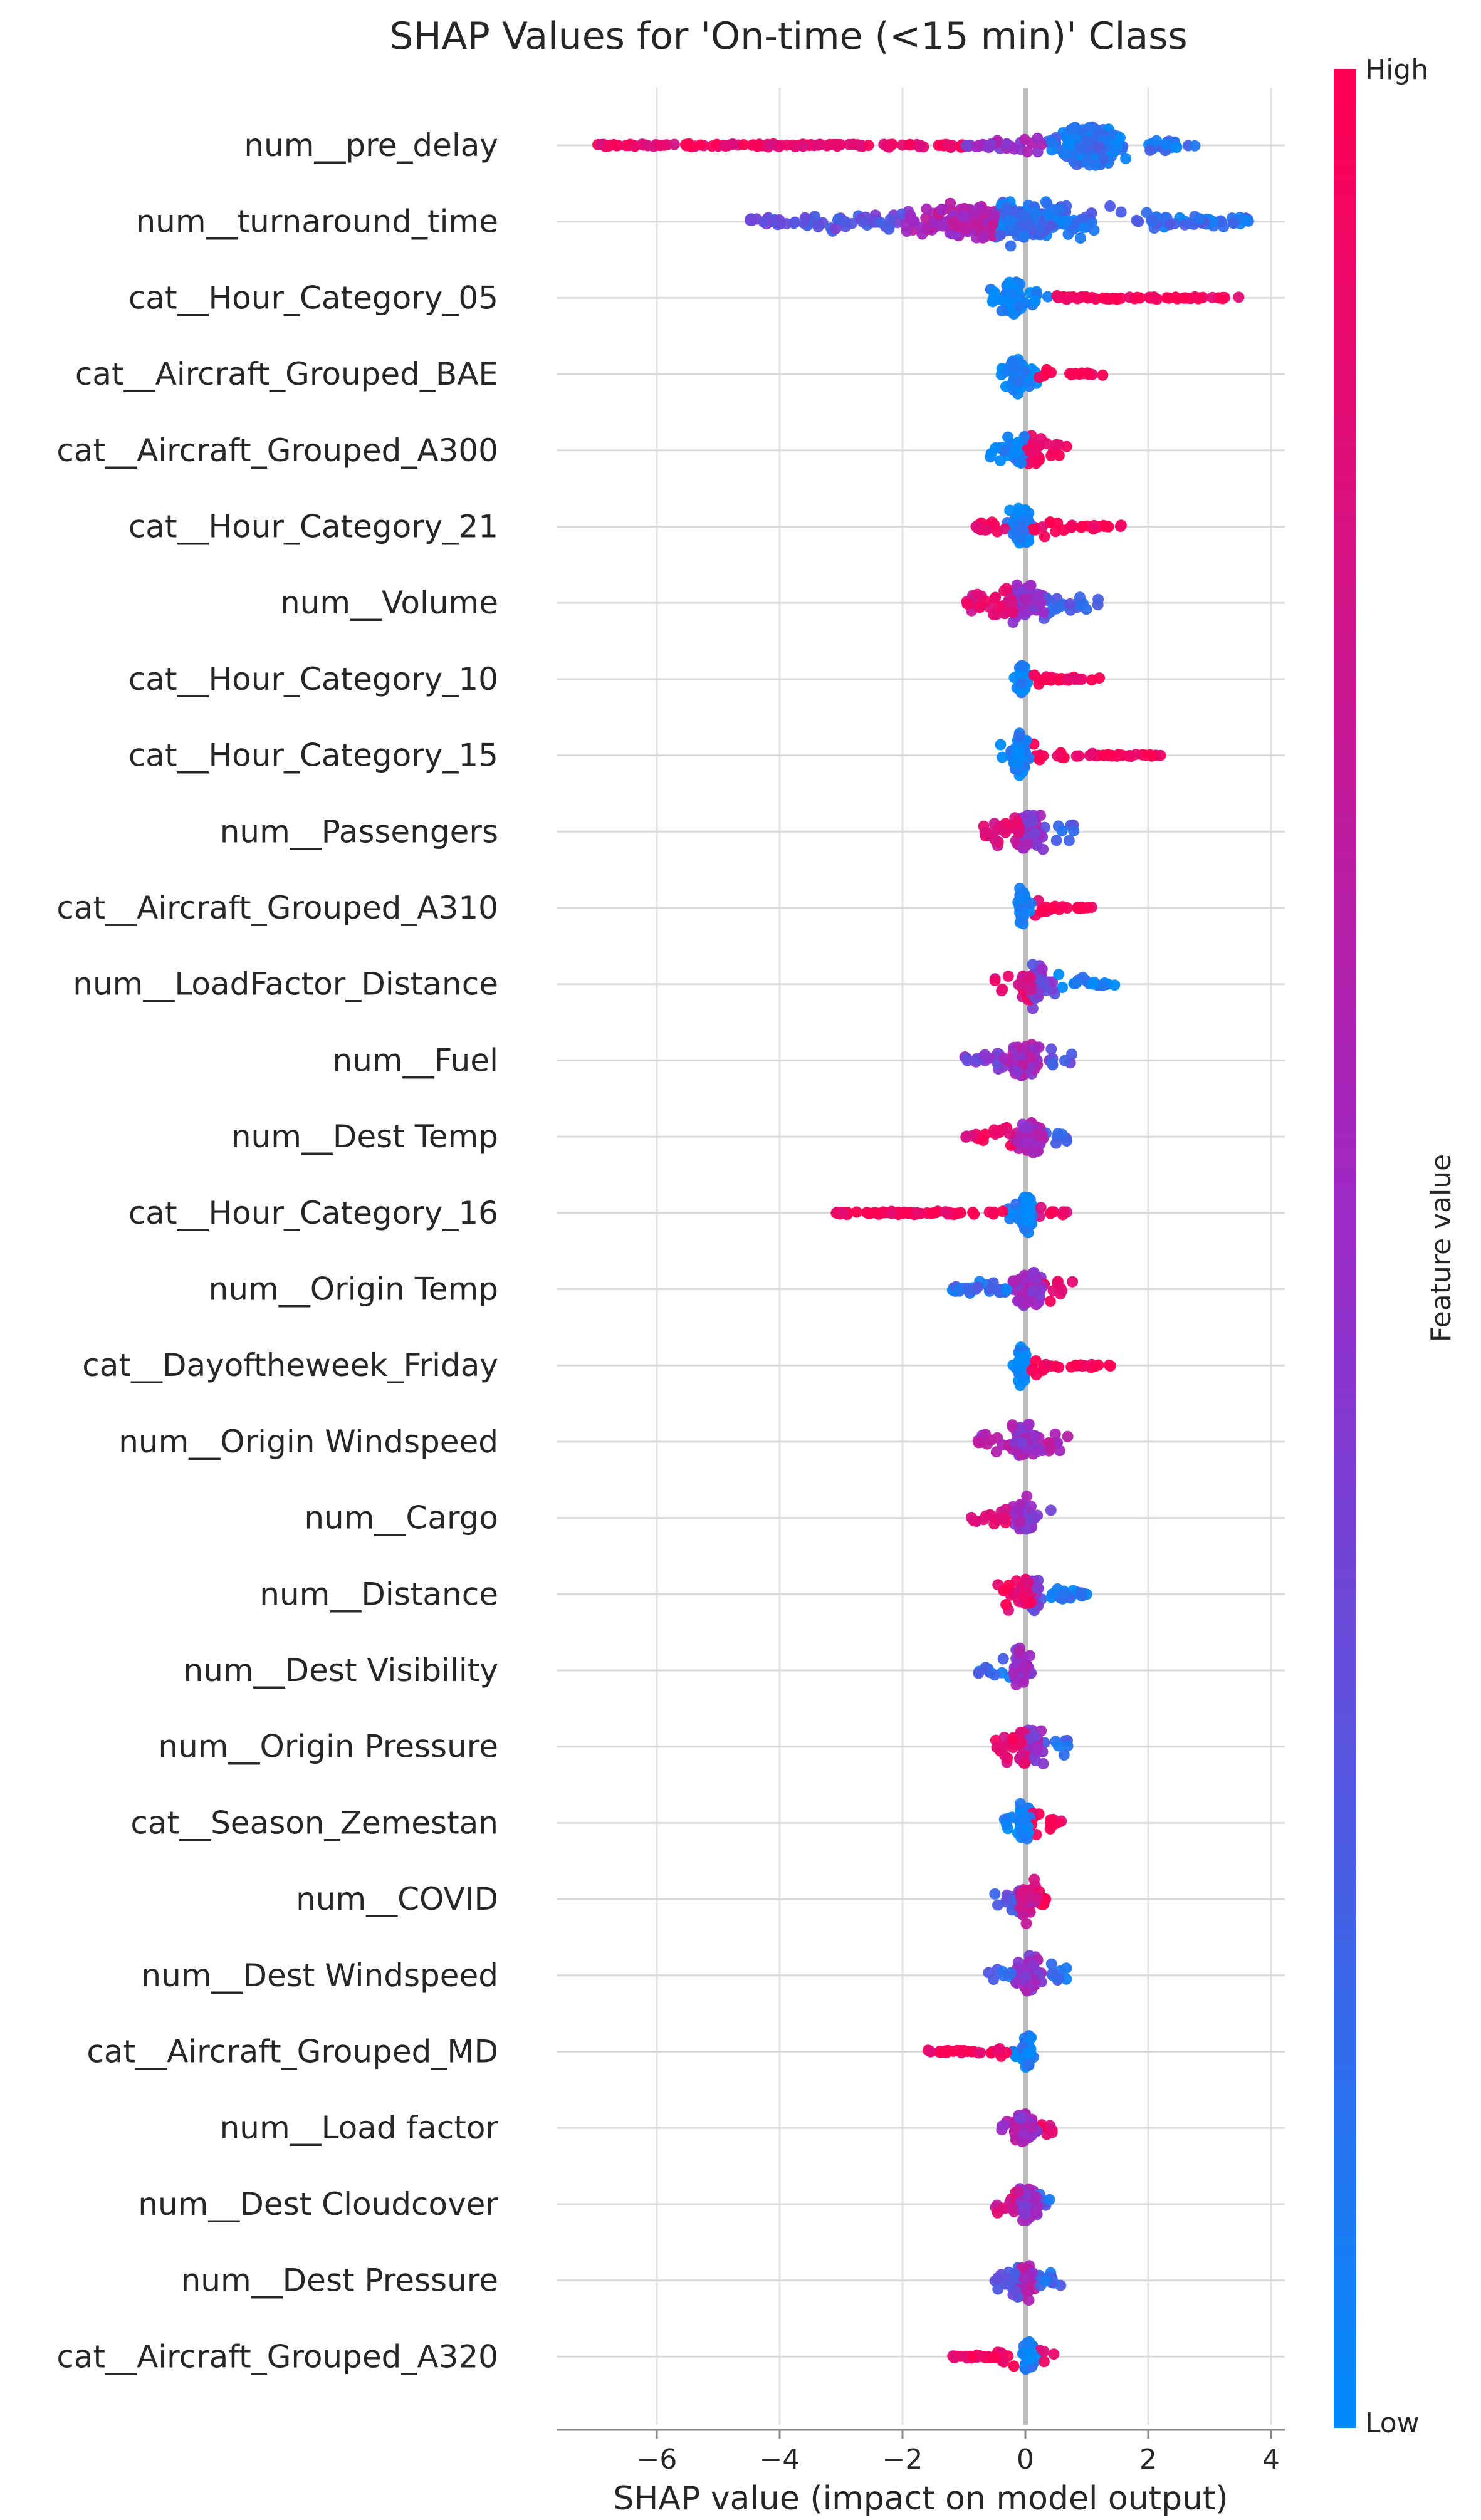 This screenshot has height=2520, width=1481. I want to click on x-tick-label: −4, so click(780, 2460).